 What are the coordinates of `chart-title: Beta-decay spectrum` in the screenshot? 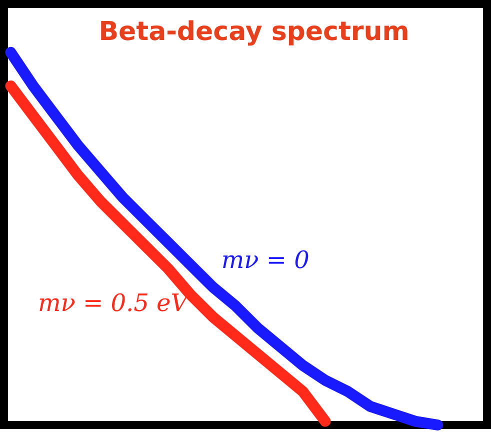 It's located at (254, 32).